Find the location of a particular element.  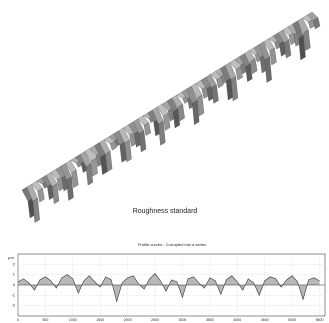

y-tick-label: -1 is located at coordinates (13, 294).